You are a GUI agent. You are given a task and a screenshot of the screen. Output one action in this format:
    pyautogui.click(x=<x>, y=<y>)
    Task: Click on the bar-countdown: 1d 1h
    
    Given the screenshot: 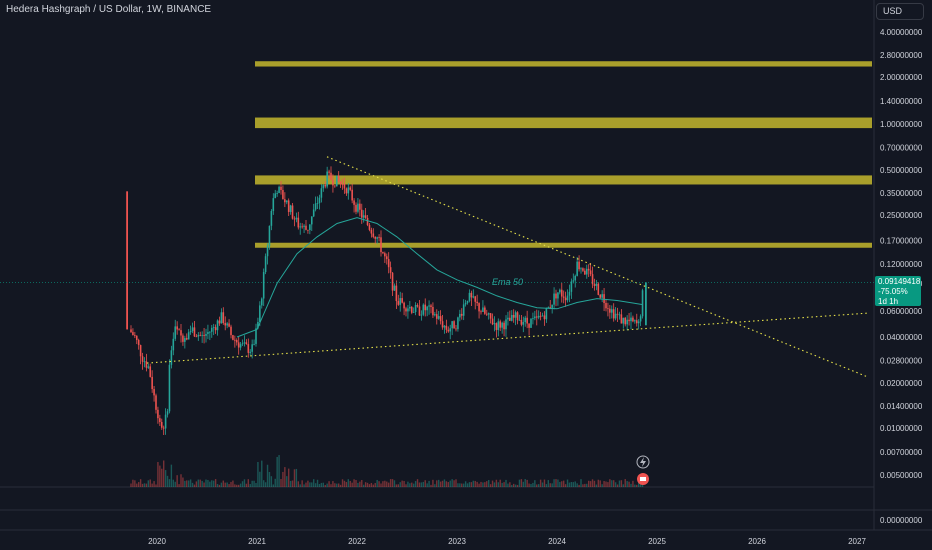 What is the action you would take?
    pyautogui.click(x=888, y=301)
    